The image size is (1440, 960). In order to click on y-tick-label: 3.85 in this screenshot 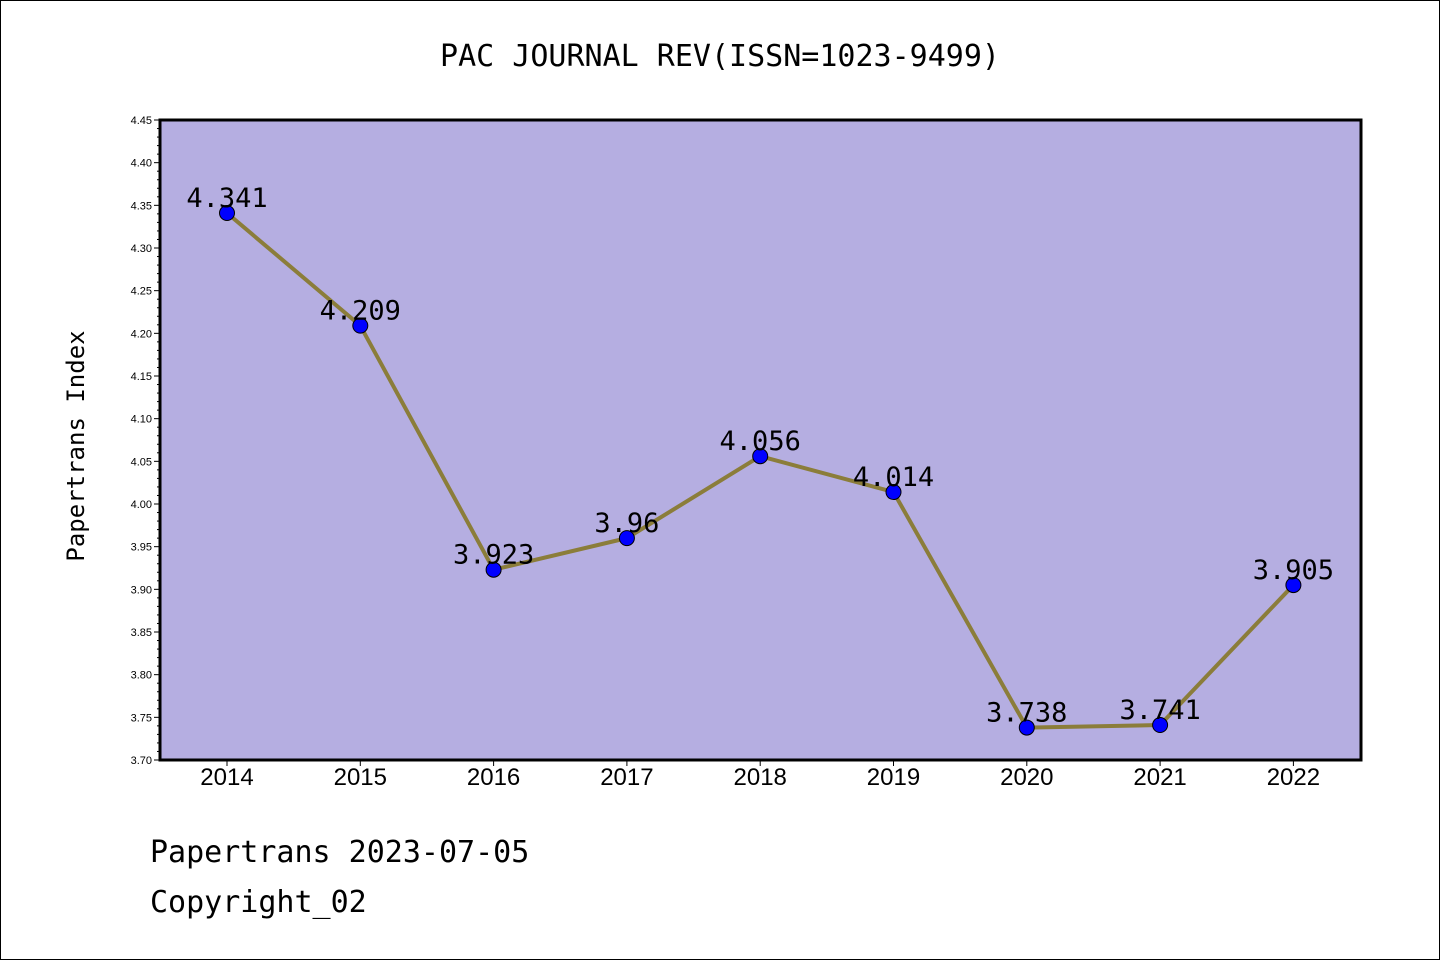, I will do `click(141, 633)`.